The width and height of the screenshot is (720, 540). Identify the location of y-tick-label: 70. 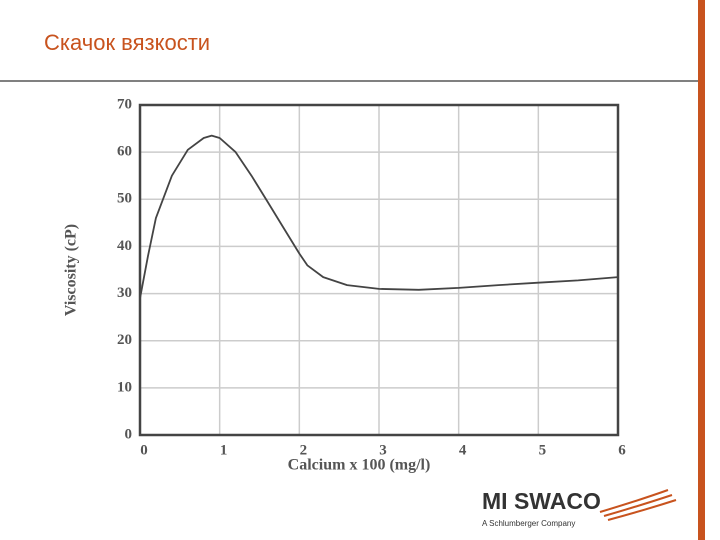
(124, 104).